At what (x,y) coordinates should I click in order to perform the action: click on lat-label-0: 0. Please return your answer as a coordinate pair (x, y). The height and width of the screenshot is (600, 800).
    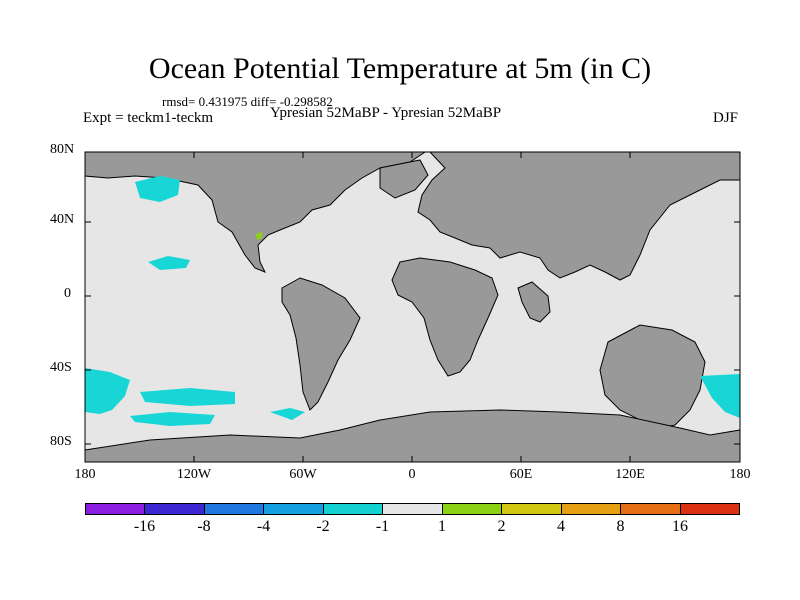
    Looking at the image, I should click on (67, 293).